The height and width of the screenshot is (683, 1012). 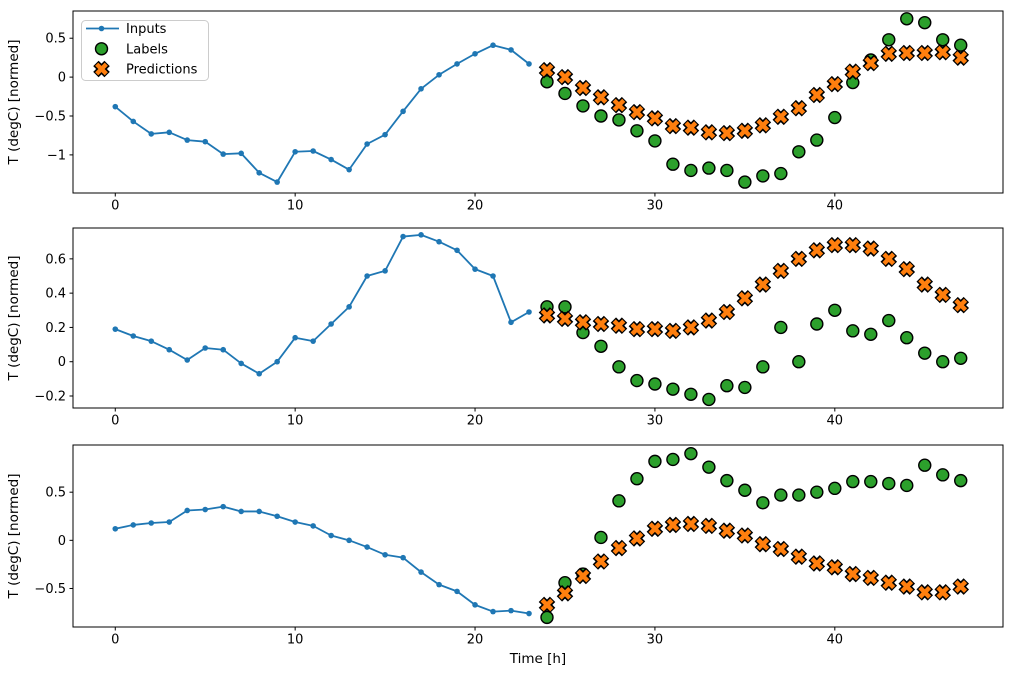 I want to click on x-tick-label: 40, so click(x=835, y=206).